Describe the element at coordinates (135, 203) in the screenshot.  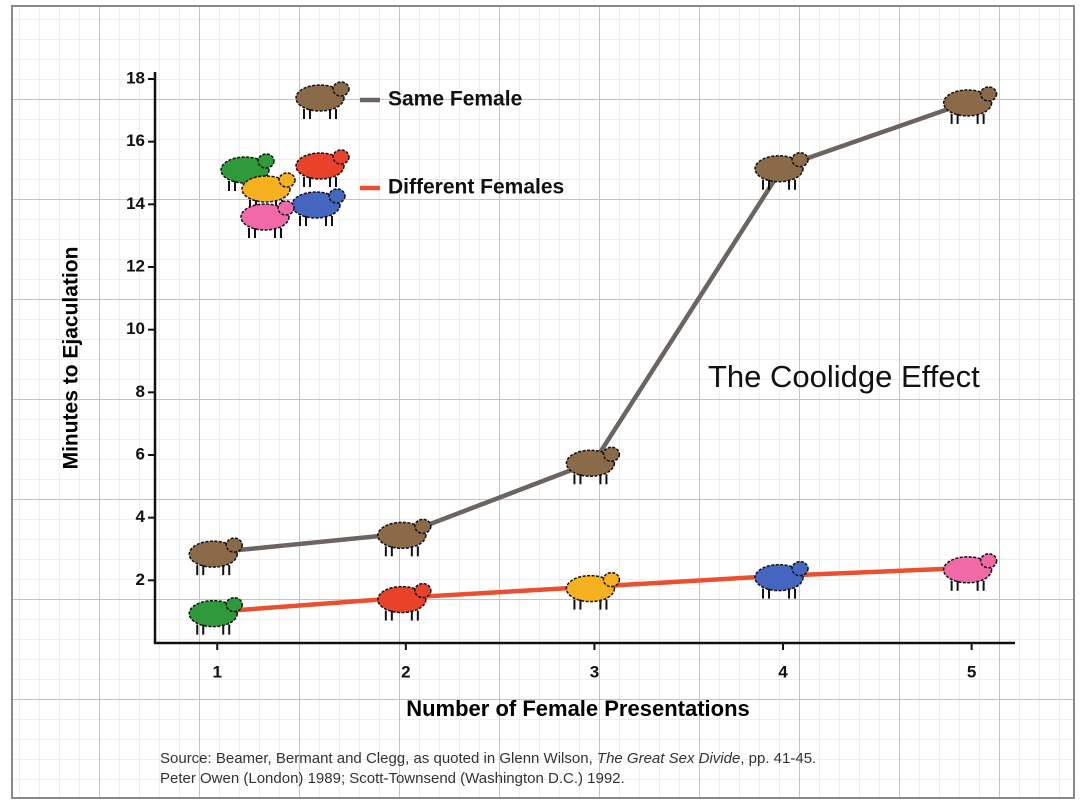
I see `y-tick-label: 14` at that location.